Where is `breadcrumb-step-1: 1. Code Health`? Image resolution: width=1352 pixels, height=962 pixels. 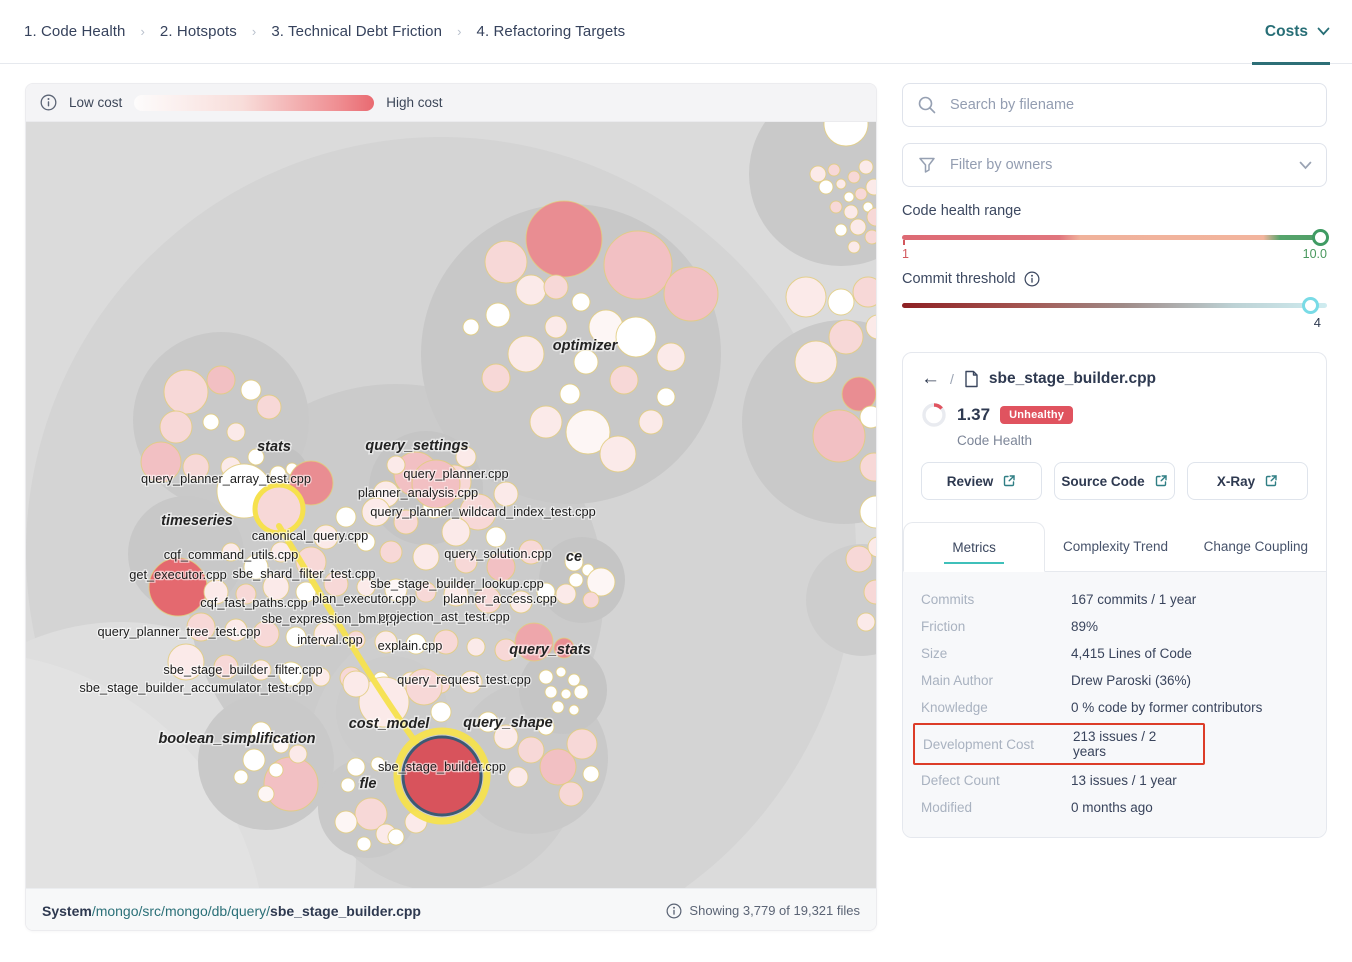
breadcrumb-step-1: 1. Code Health is located at coordinates (75, 31).